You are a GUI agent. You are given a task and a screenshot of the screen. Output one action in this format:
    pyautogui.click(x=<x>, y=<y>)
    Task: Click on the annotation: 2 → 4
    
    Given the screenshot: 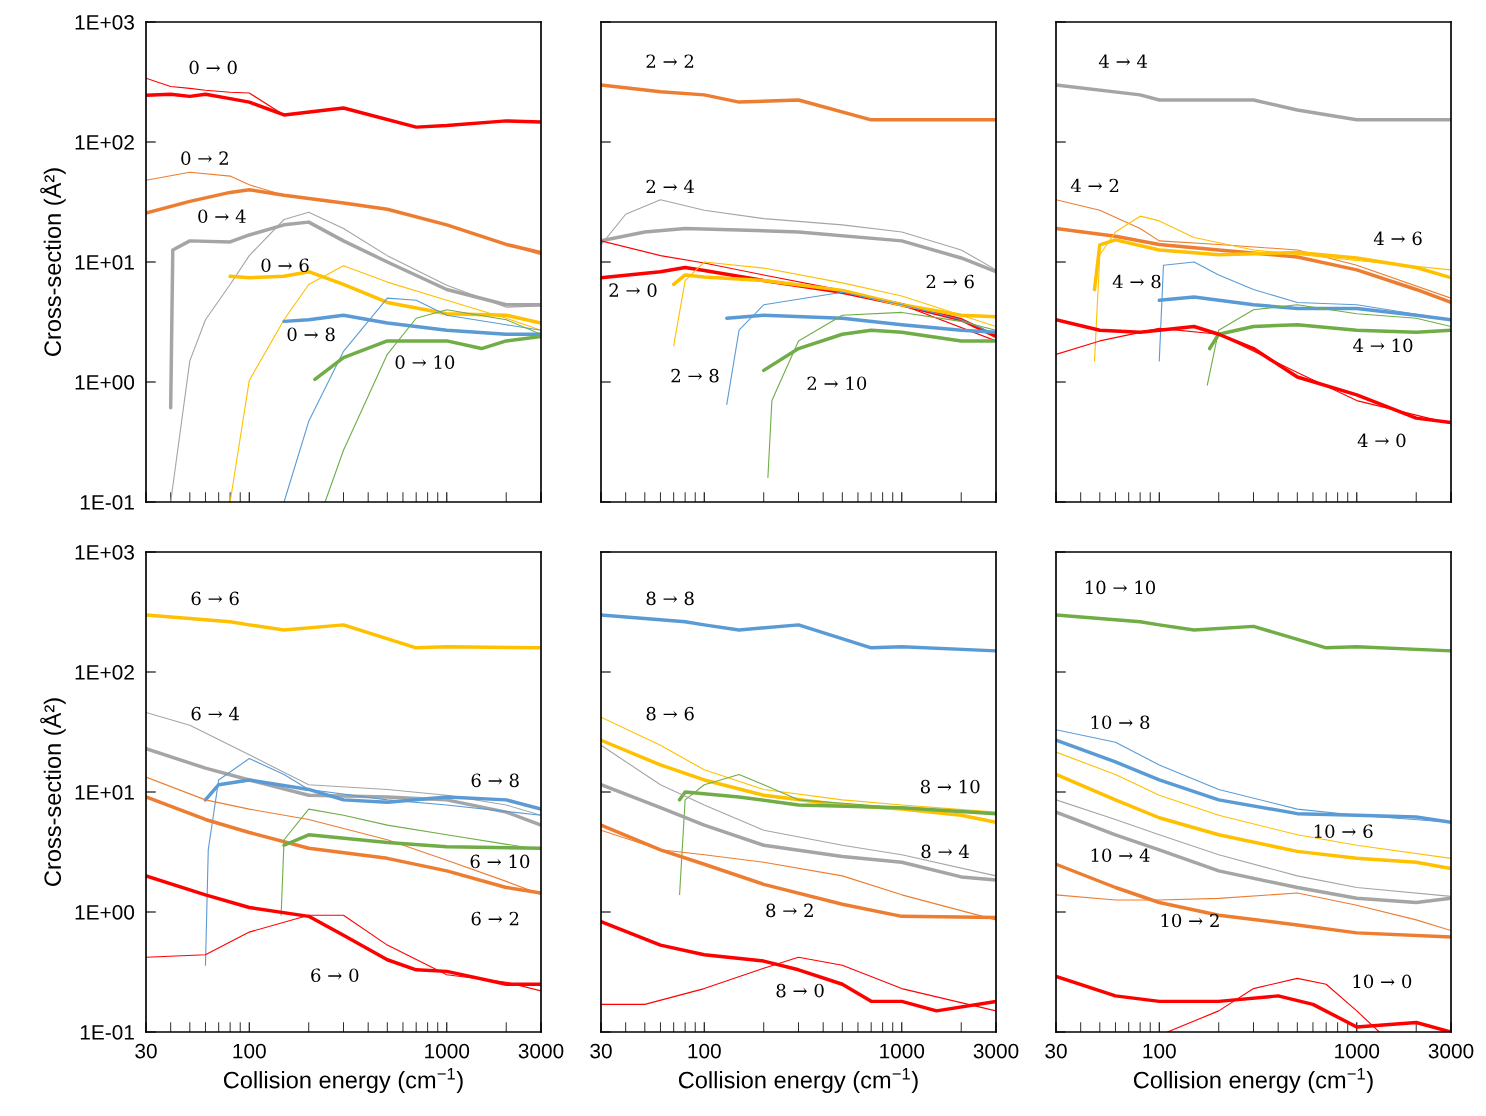 What is the action you would take?
    pyautogui.click(x=670, y=186)
    